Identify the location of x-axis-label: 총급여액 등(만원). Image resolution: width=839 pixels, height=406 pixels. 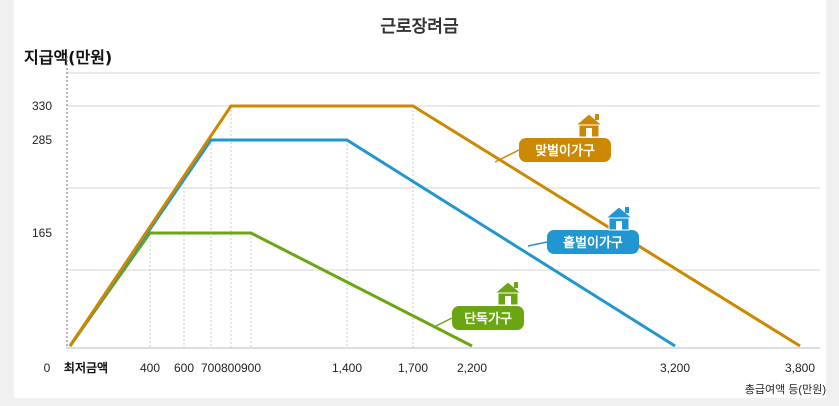
(785, 389).